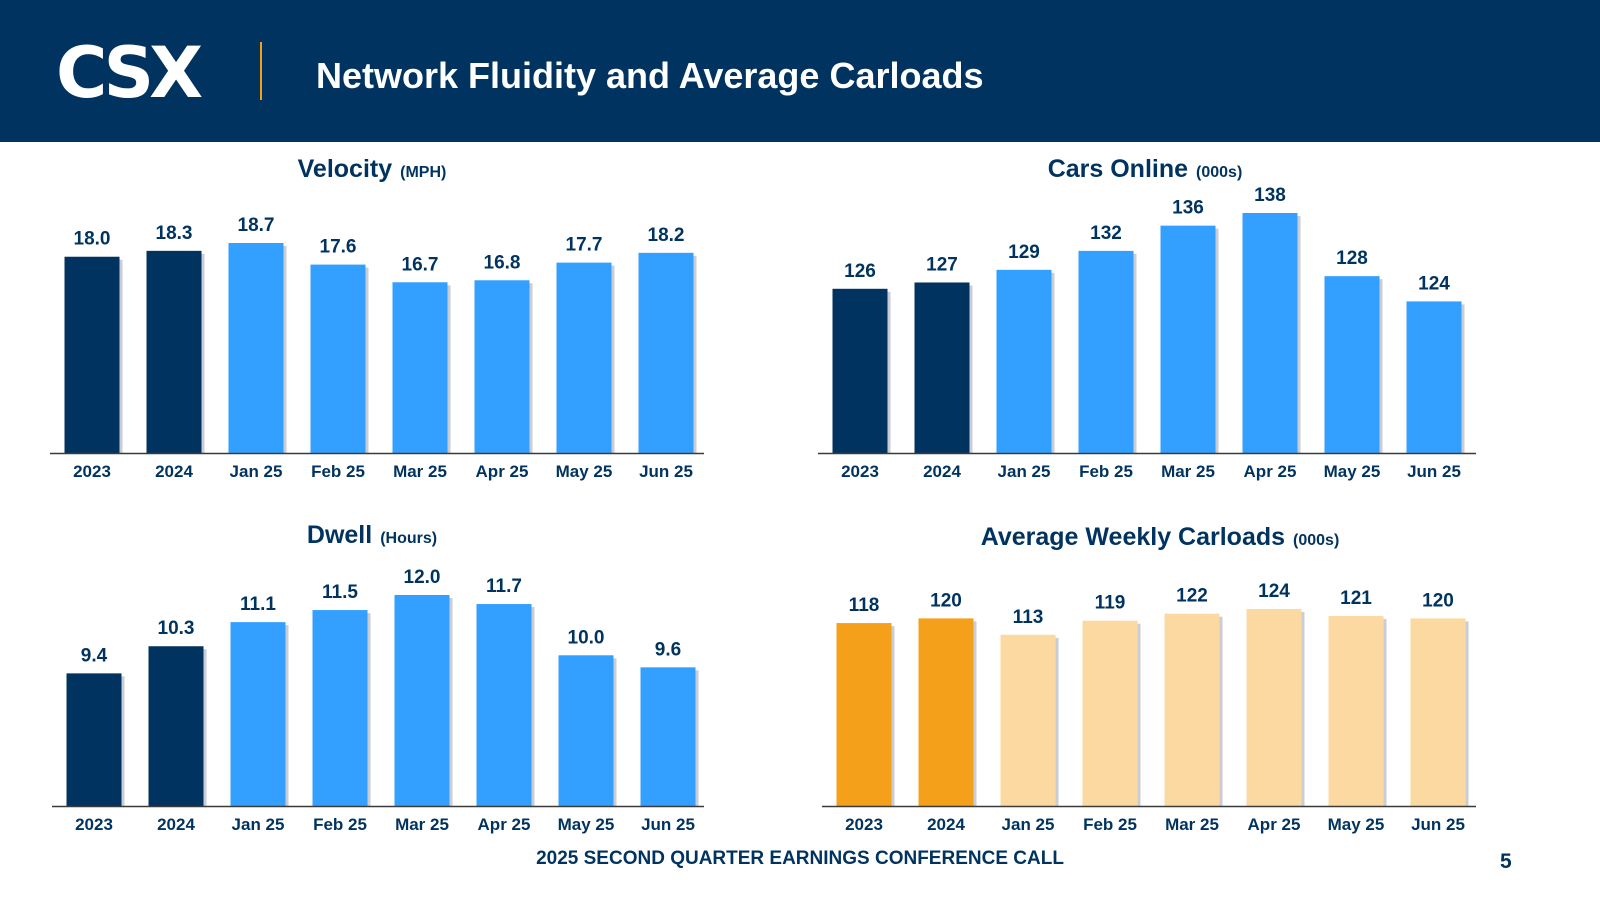 This screenshot has width=1600, height=900. What do you see at coordinates (423, 172) in the screenshot?
I see `chart-unit: (MPH)` at bounding box center [423, 172].